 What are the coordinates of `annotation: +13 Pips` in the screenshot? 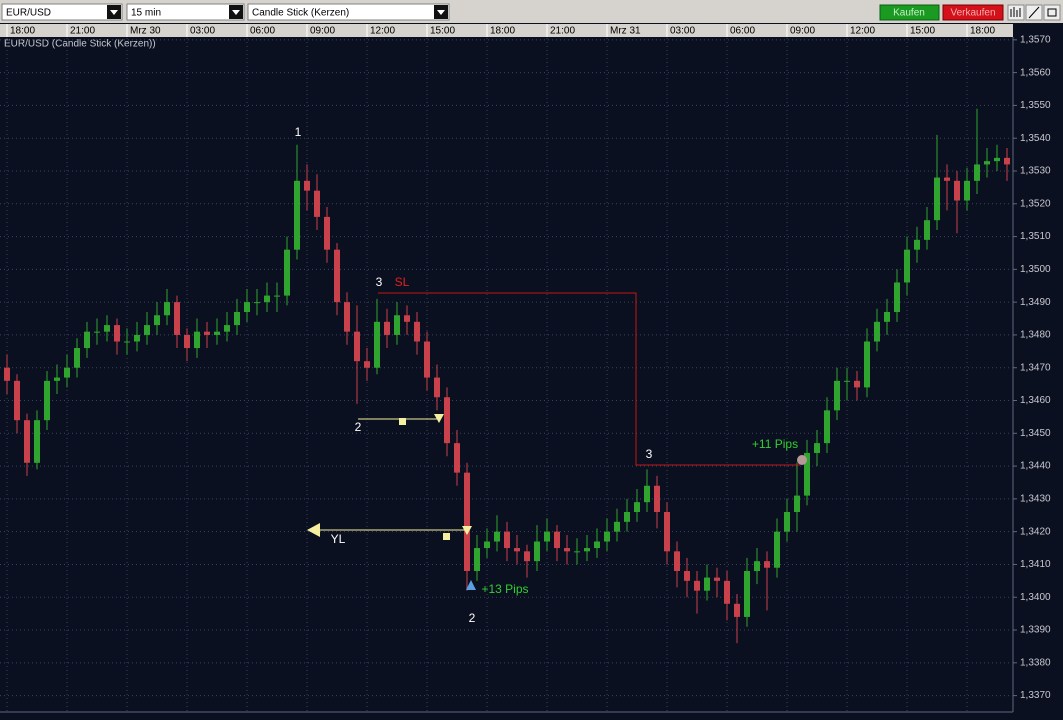 It's located at (504, 589).